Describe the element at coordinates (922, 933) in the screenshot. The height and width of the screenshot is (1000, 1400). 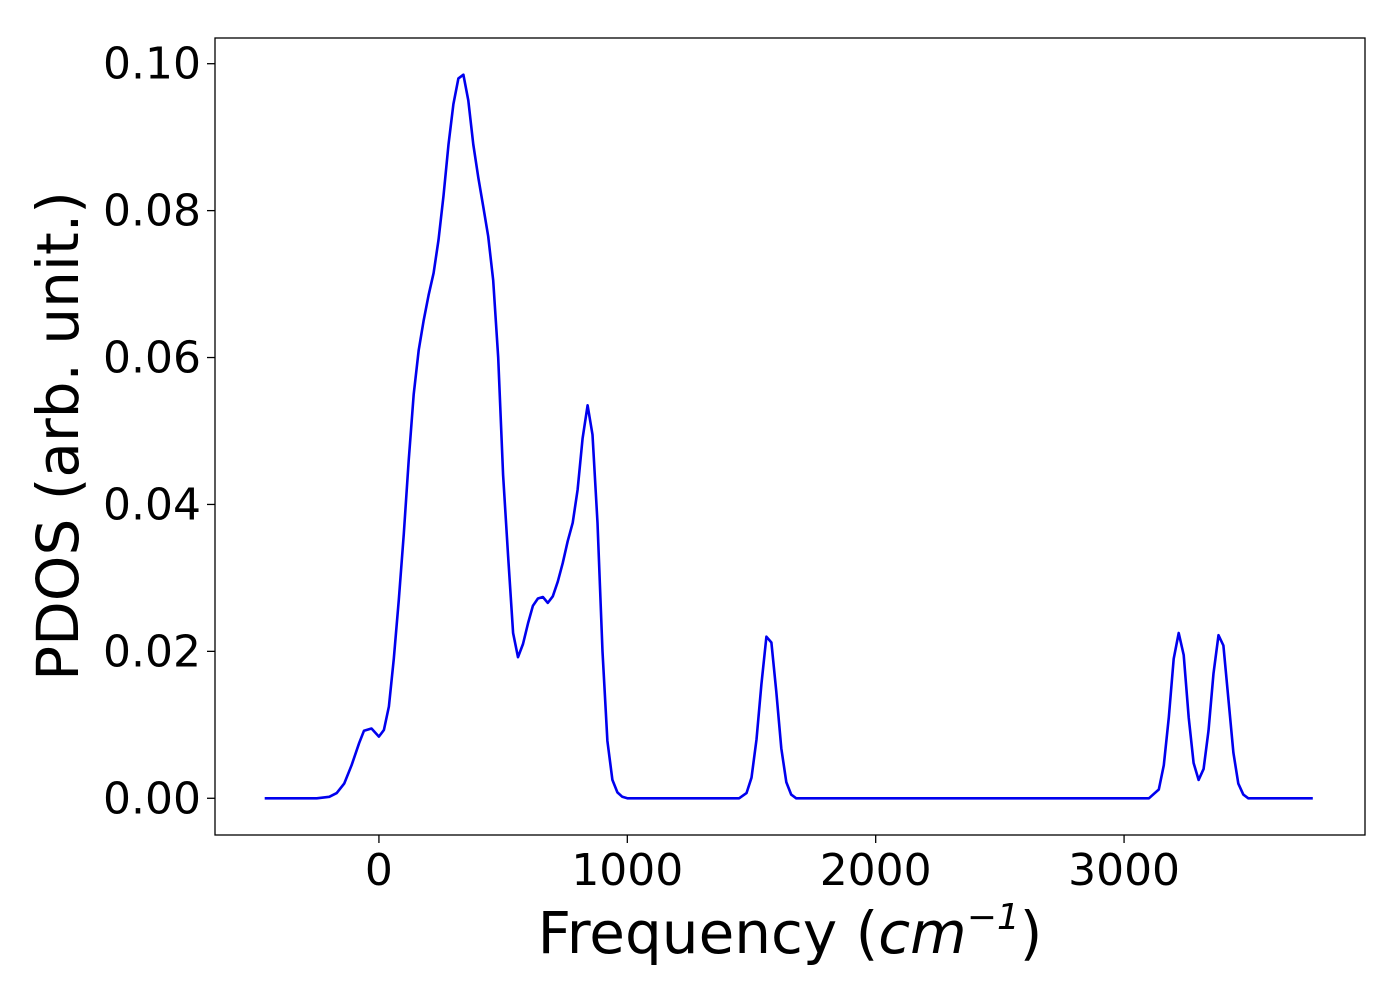
I see `x-axis-label-math: cm` at that location.